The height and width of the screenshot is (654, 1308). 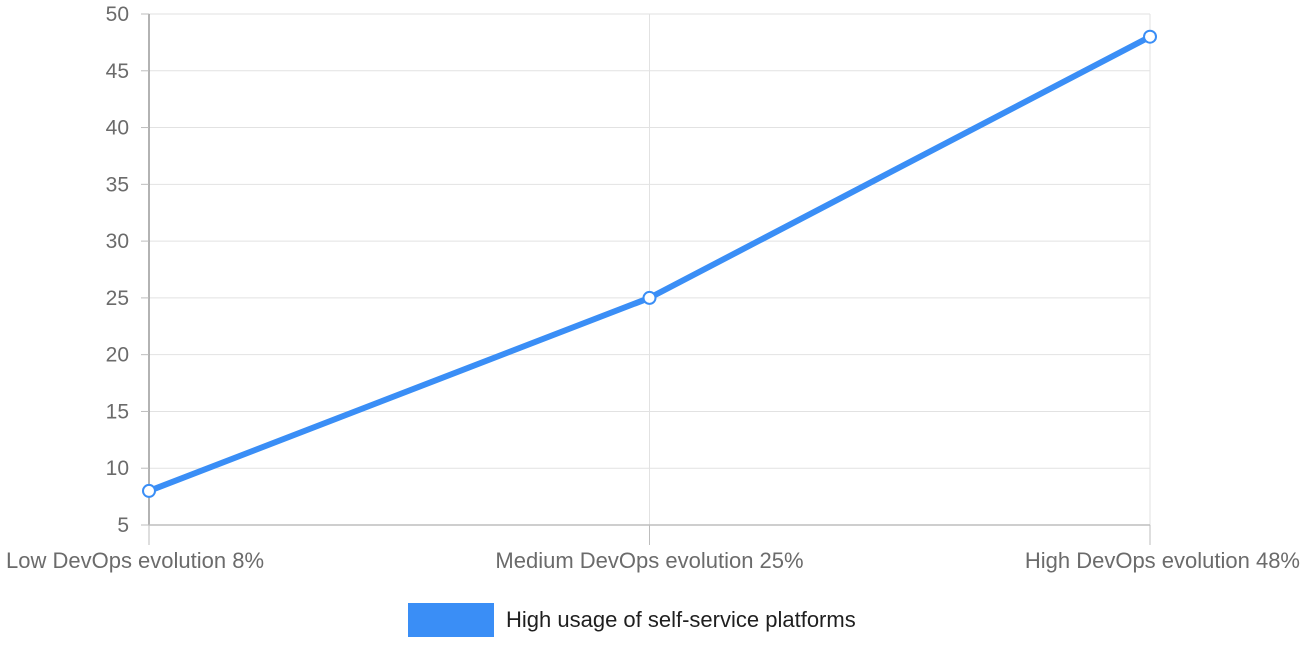 I want to click on y-tick-label: 15, so click(x=117, y=411).